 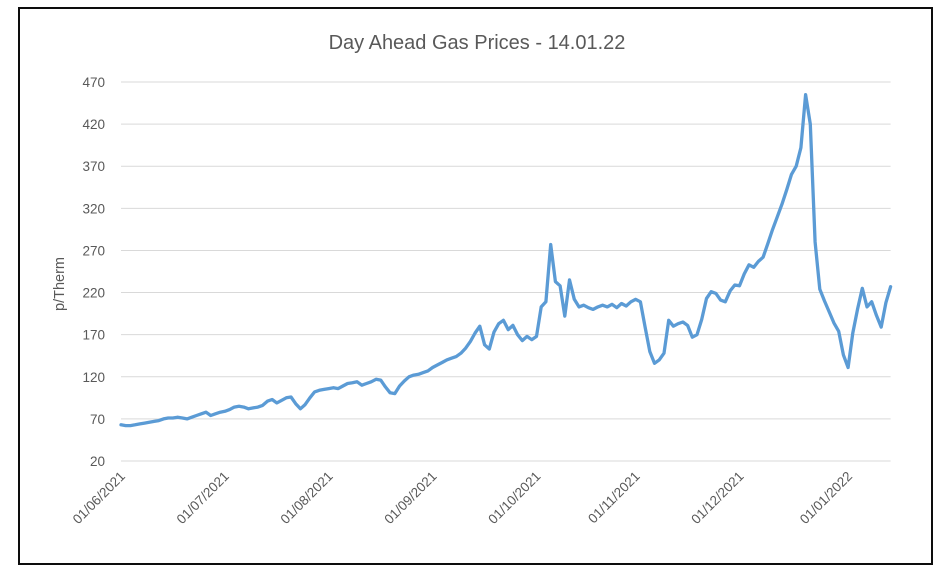 I want to click on y-tick-label-270: 270, so click(x=93, y=250).